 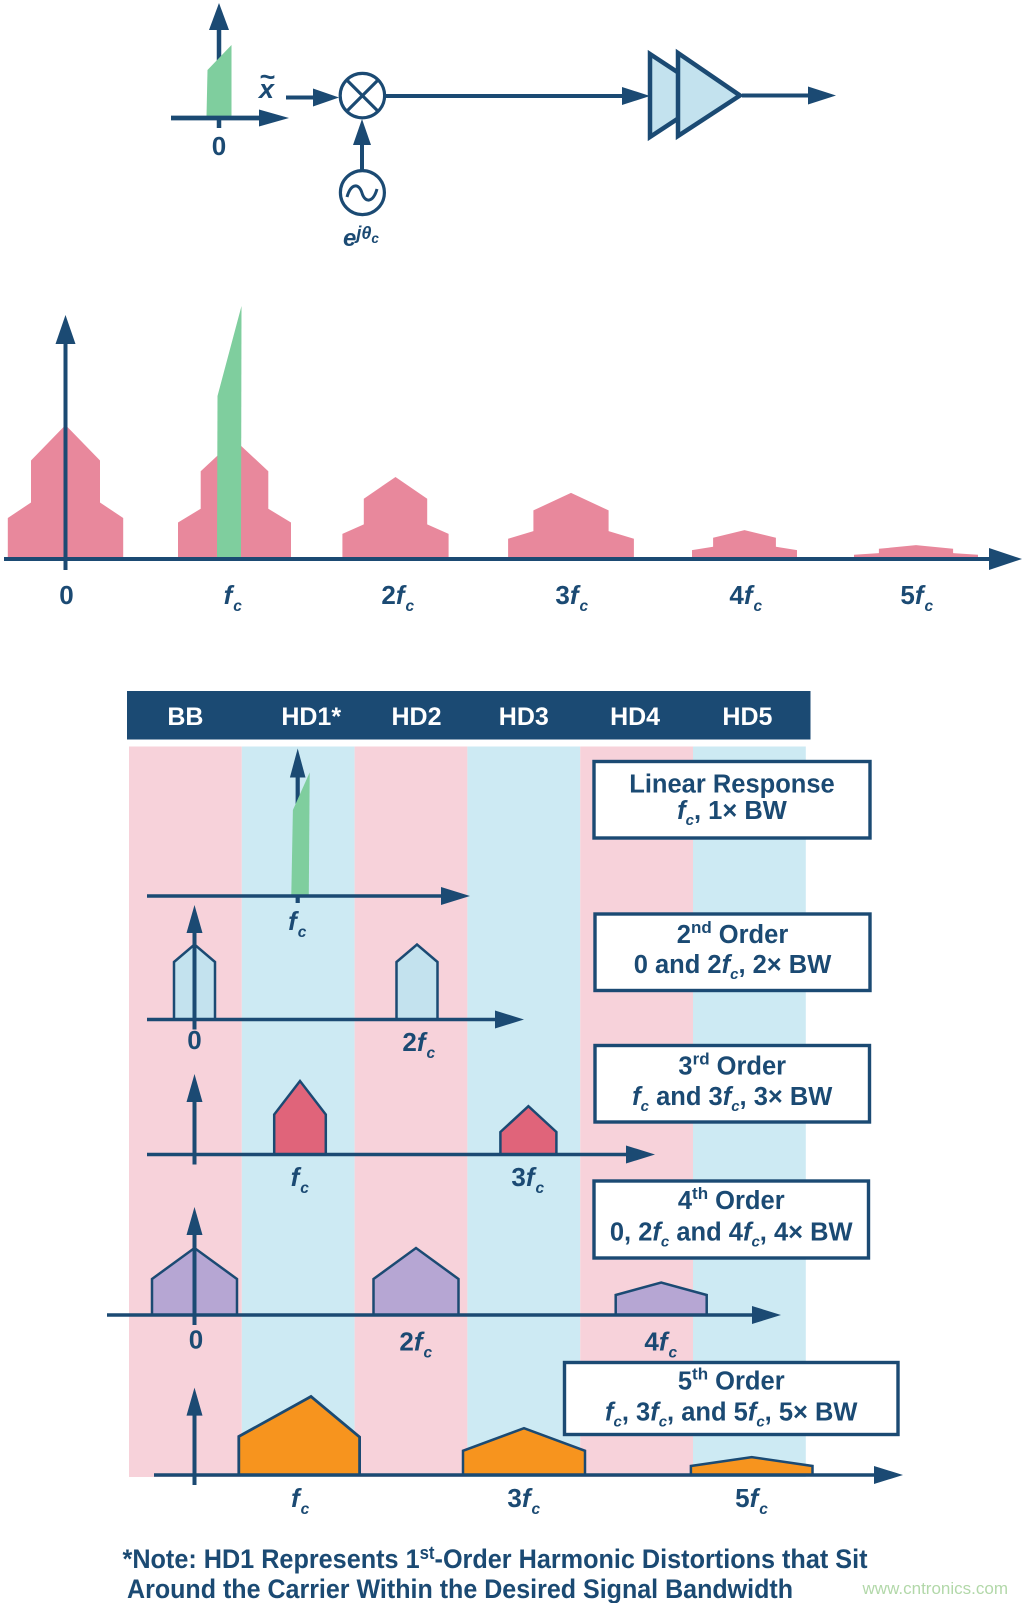 I want to click on svg-text: fc and 3fc, 3× BW, so click(x=732, y=1099).